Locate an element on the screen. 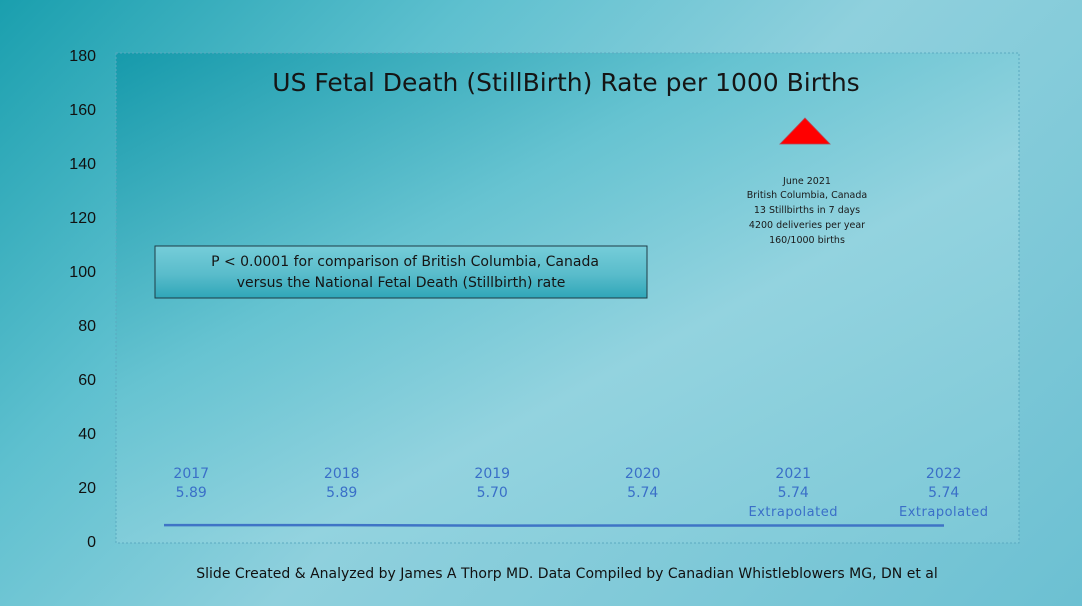  y-tick-label: 140 is located at coordinates (82, 164).